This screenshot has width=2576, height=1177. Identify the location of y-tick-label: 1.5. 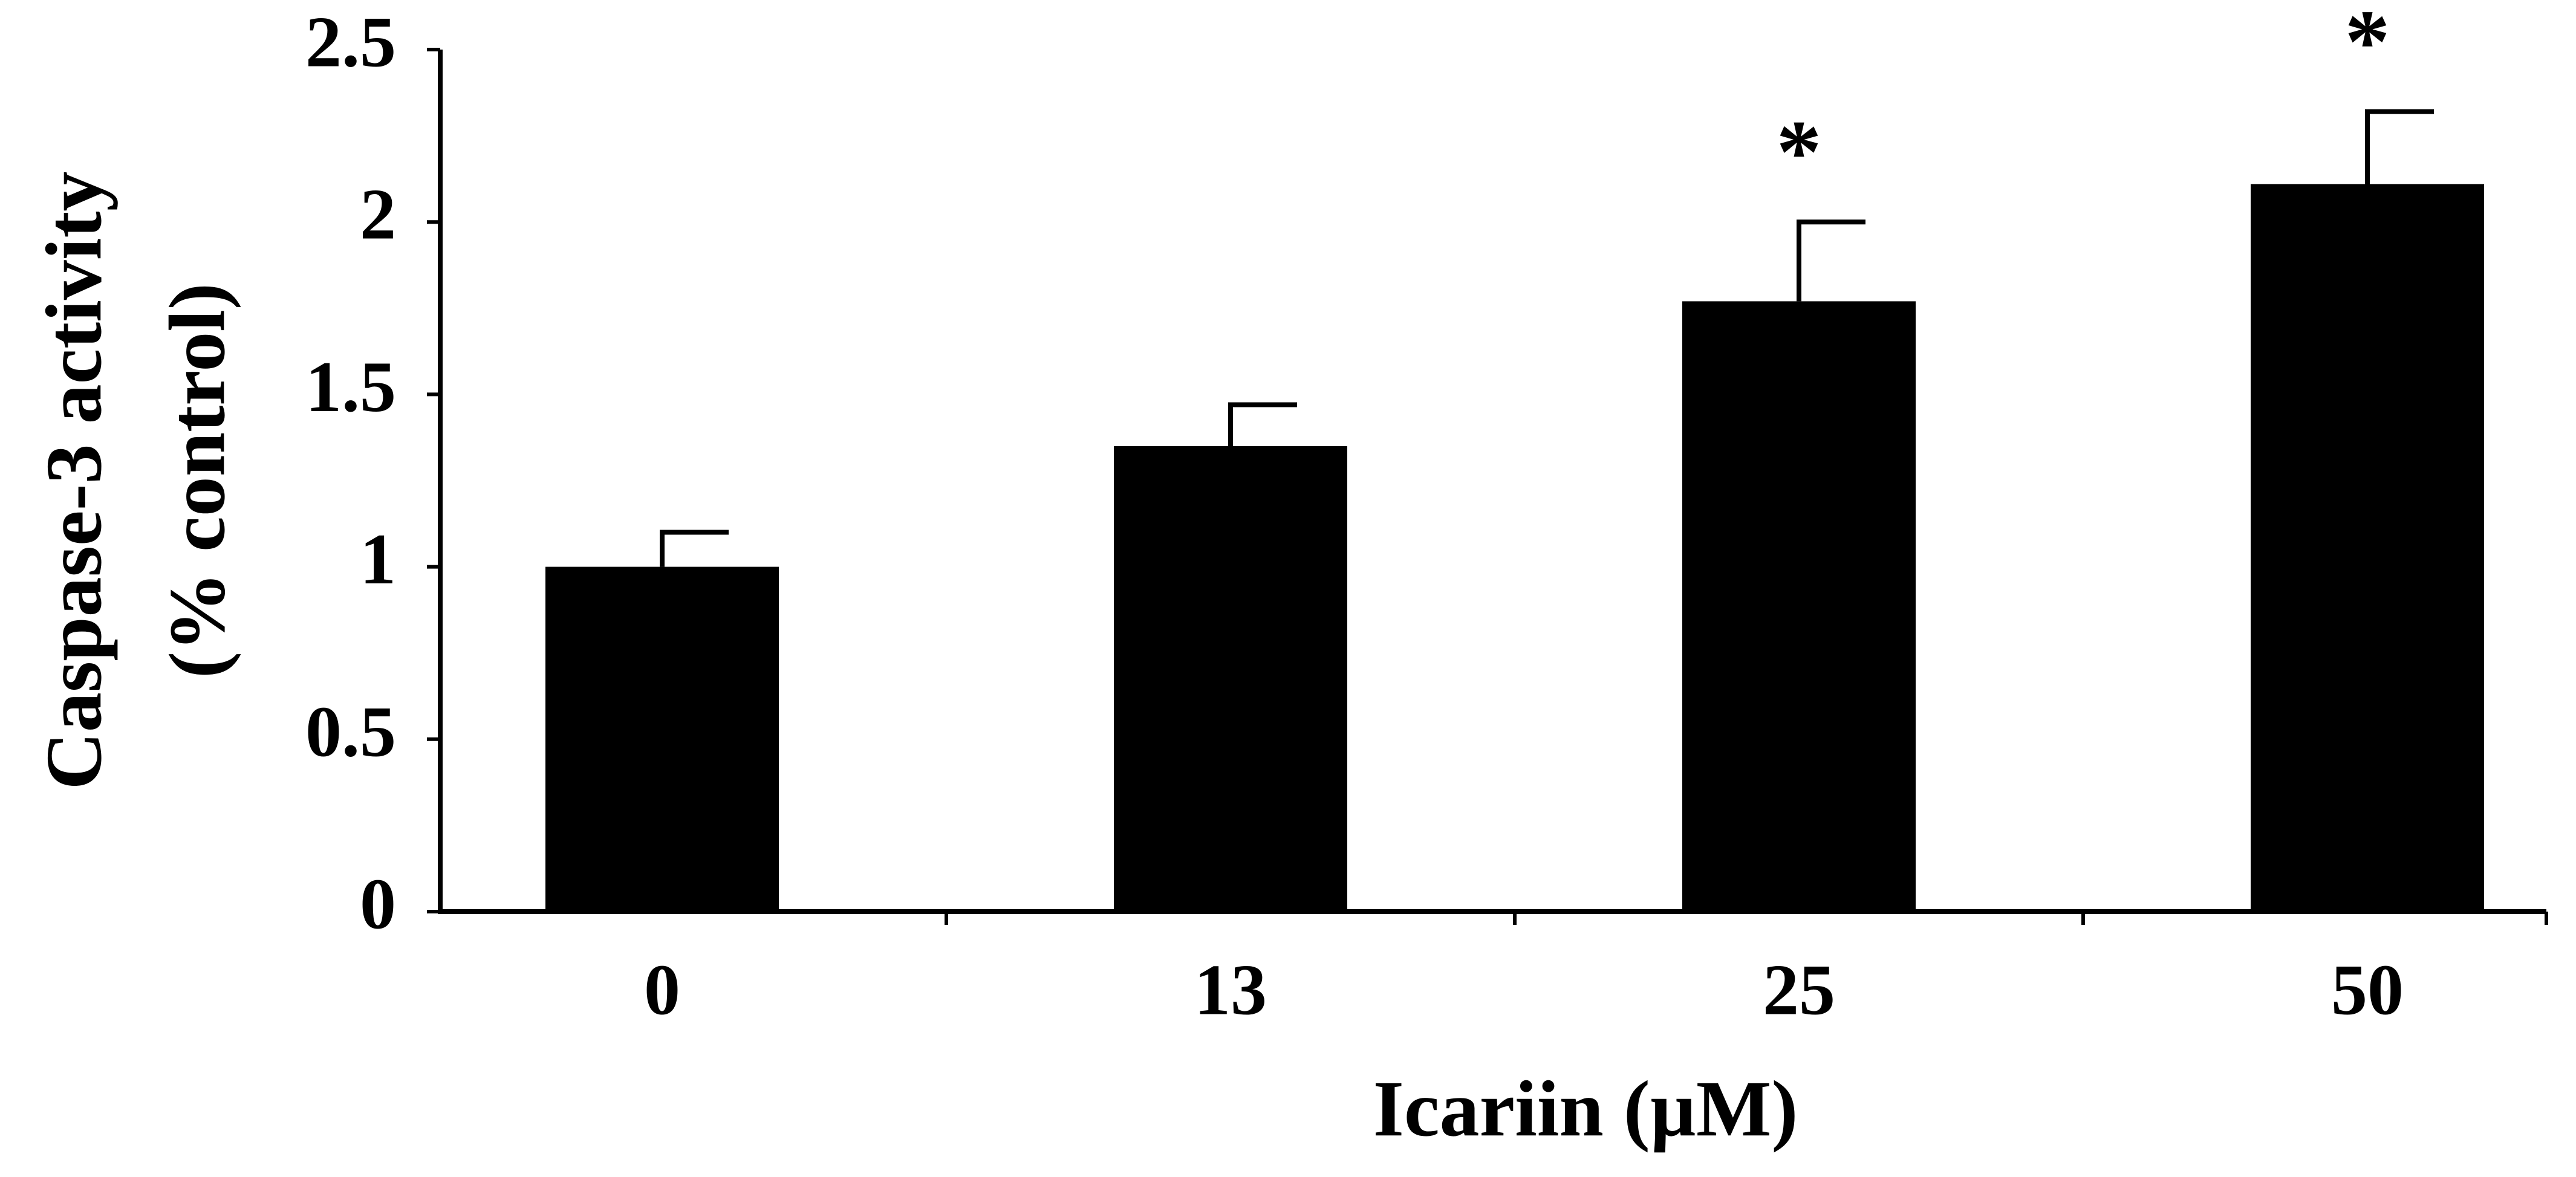
(350, 386).